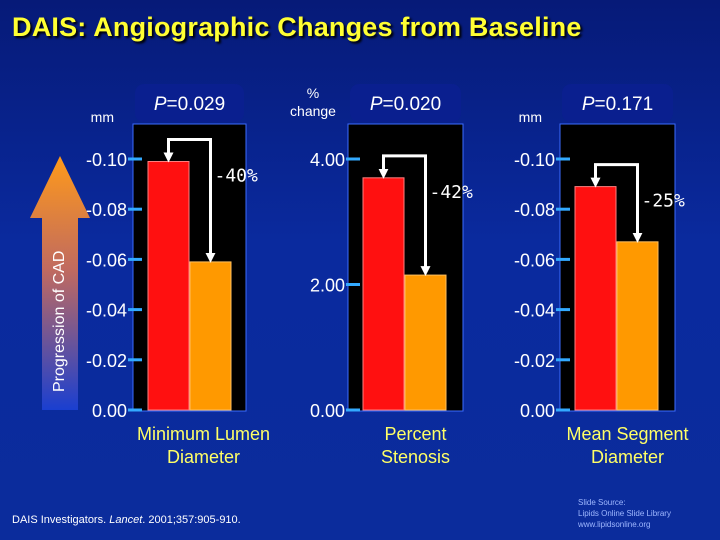  I want to click on percent-change-label: -42%, so click(452, 192).